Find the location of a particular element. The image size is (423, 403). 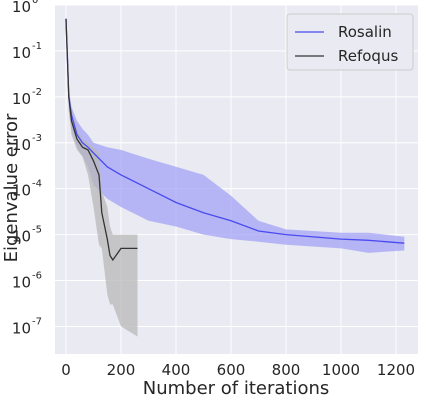

y-tick-label: 10 -2 is located at coordinates (27, 97).